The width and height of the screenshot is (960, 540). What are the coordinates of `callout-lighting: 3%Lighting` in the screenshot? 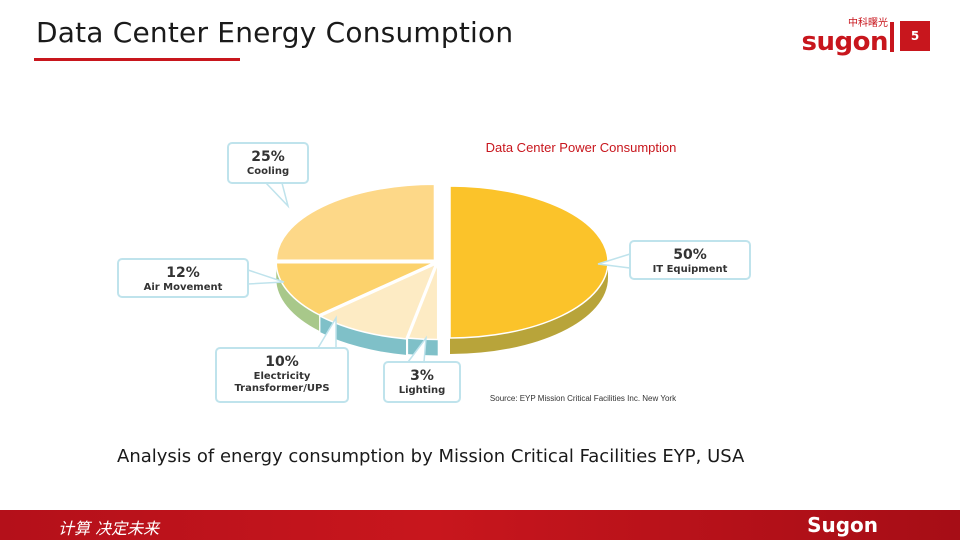 It's located at (422, 369).